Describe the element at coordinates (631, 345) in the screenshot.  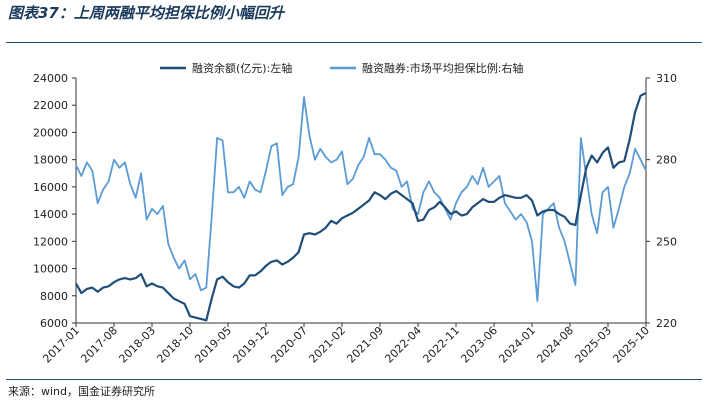
I see `x-tick-label: 2025-10` at that location.